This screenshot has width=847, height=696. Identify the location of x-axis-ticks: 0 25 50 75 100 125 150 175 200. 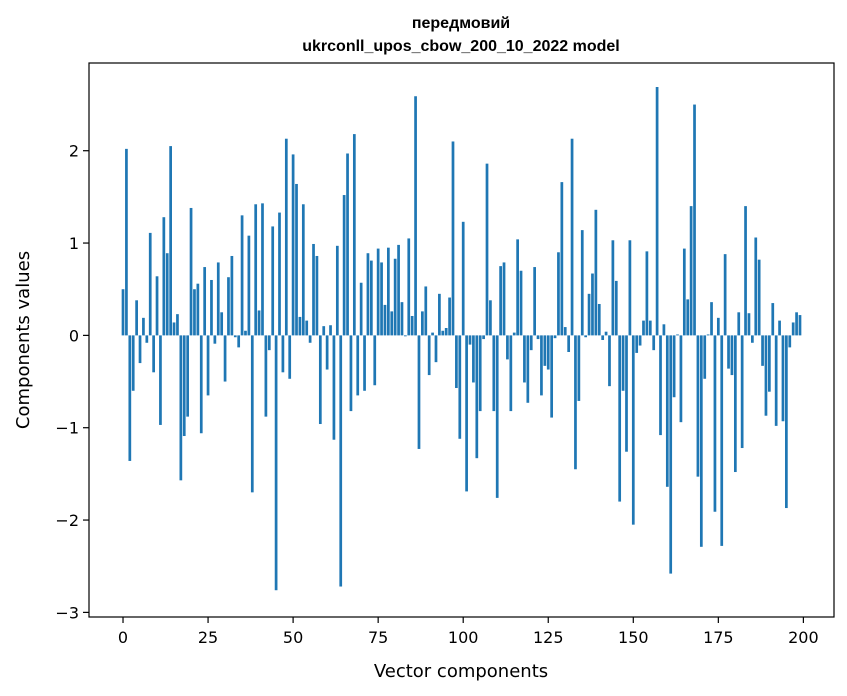
(468, 632).